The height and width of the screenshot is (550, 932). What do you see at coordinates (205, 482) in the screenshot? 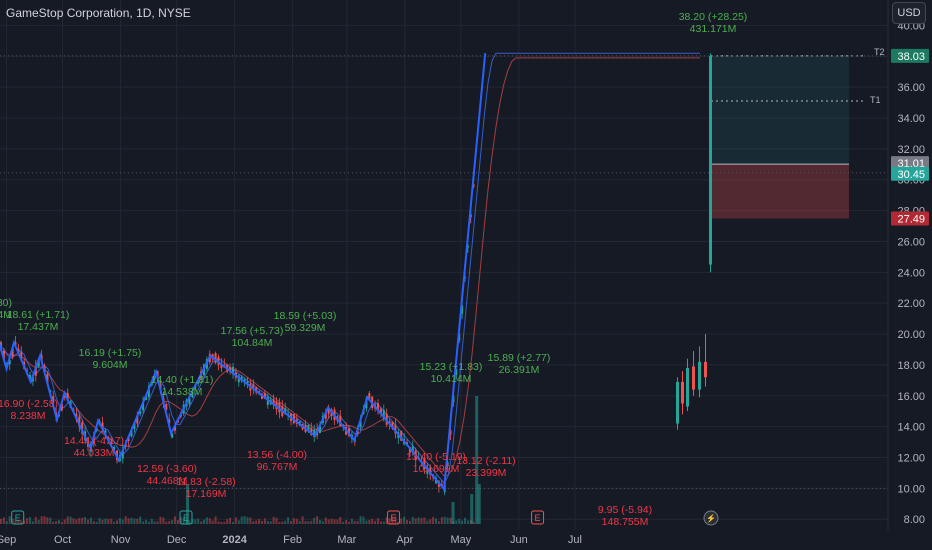
I see `pivot-price-label: 11.83 (-2.58)` at bounding box center [205, 482].